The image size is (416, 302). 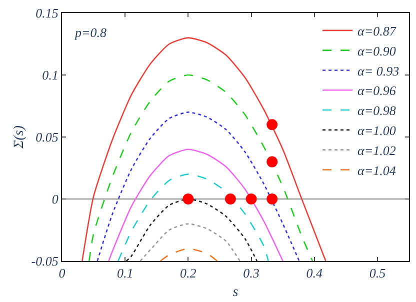 I want to click on y-tick-label: 0.15, so click(x=47, y=13).